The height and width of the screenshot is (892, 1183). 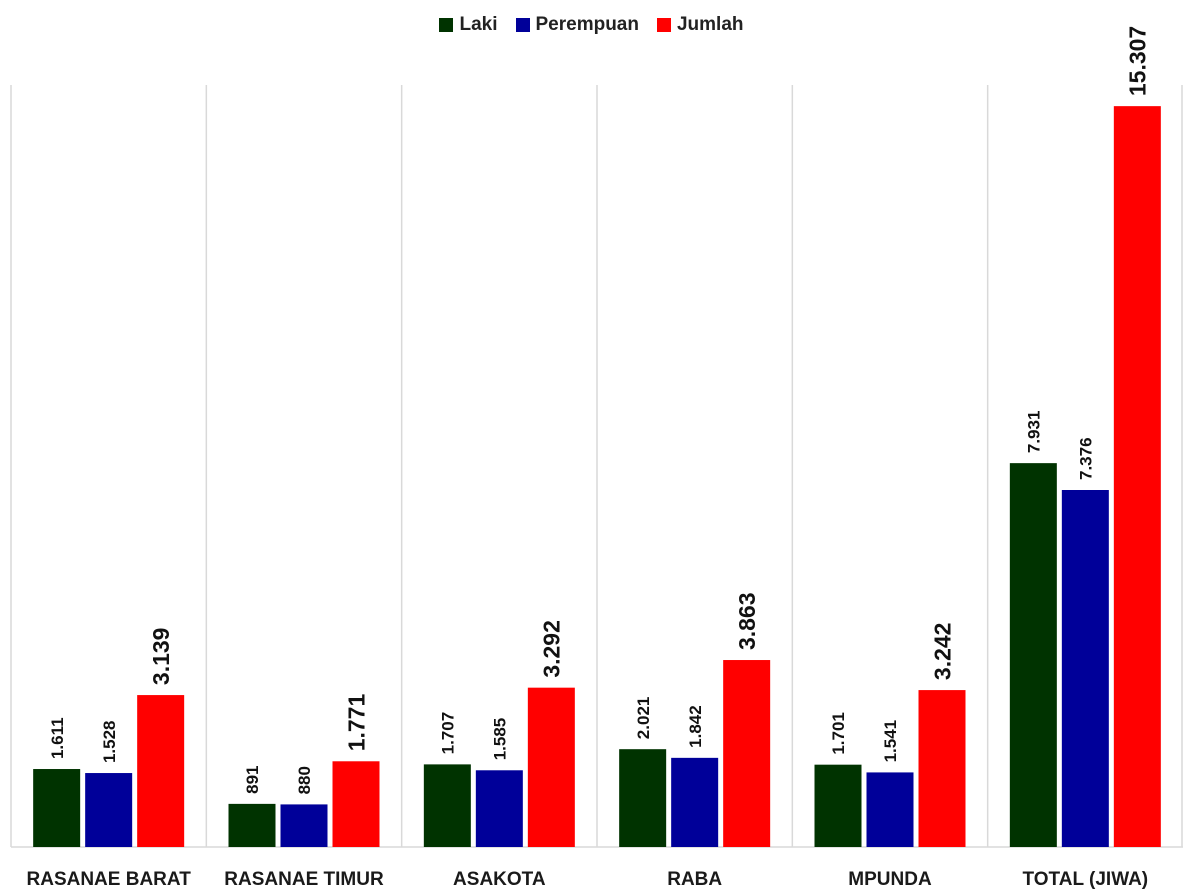 What do you see at coordinates (252, 780) in the screenshot?
I see `data-label-laki-1: 891` at bounding box center [252, 780].